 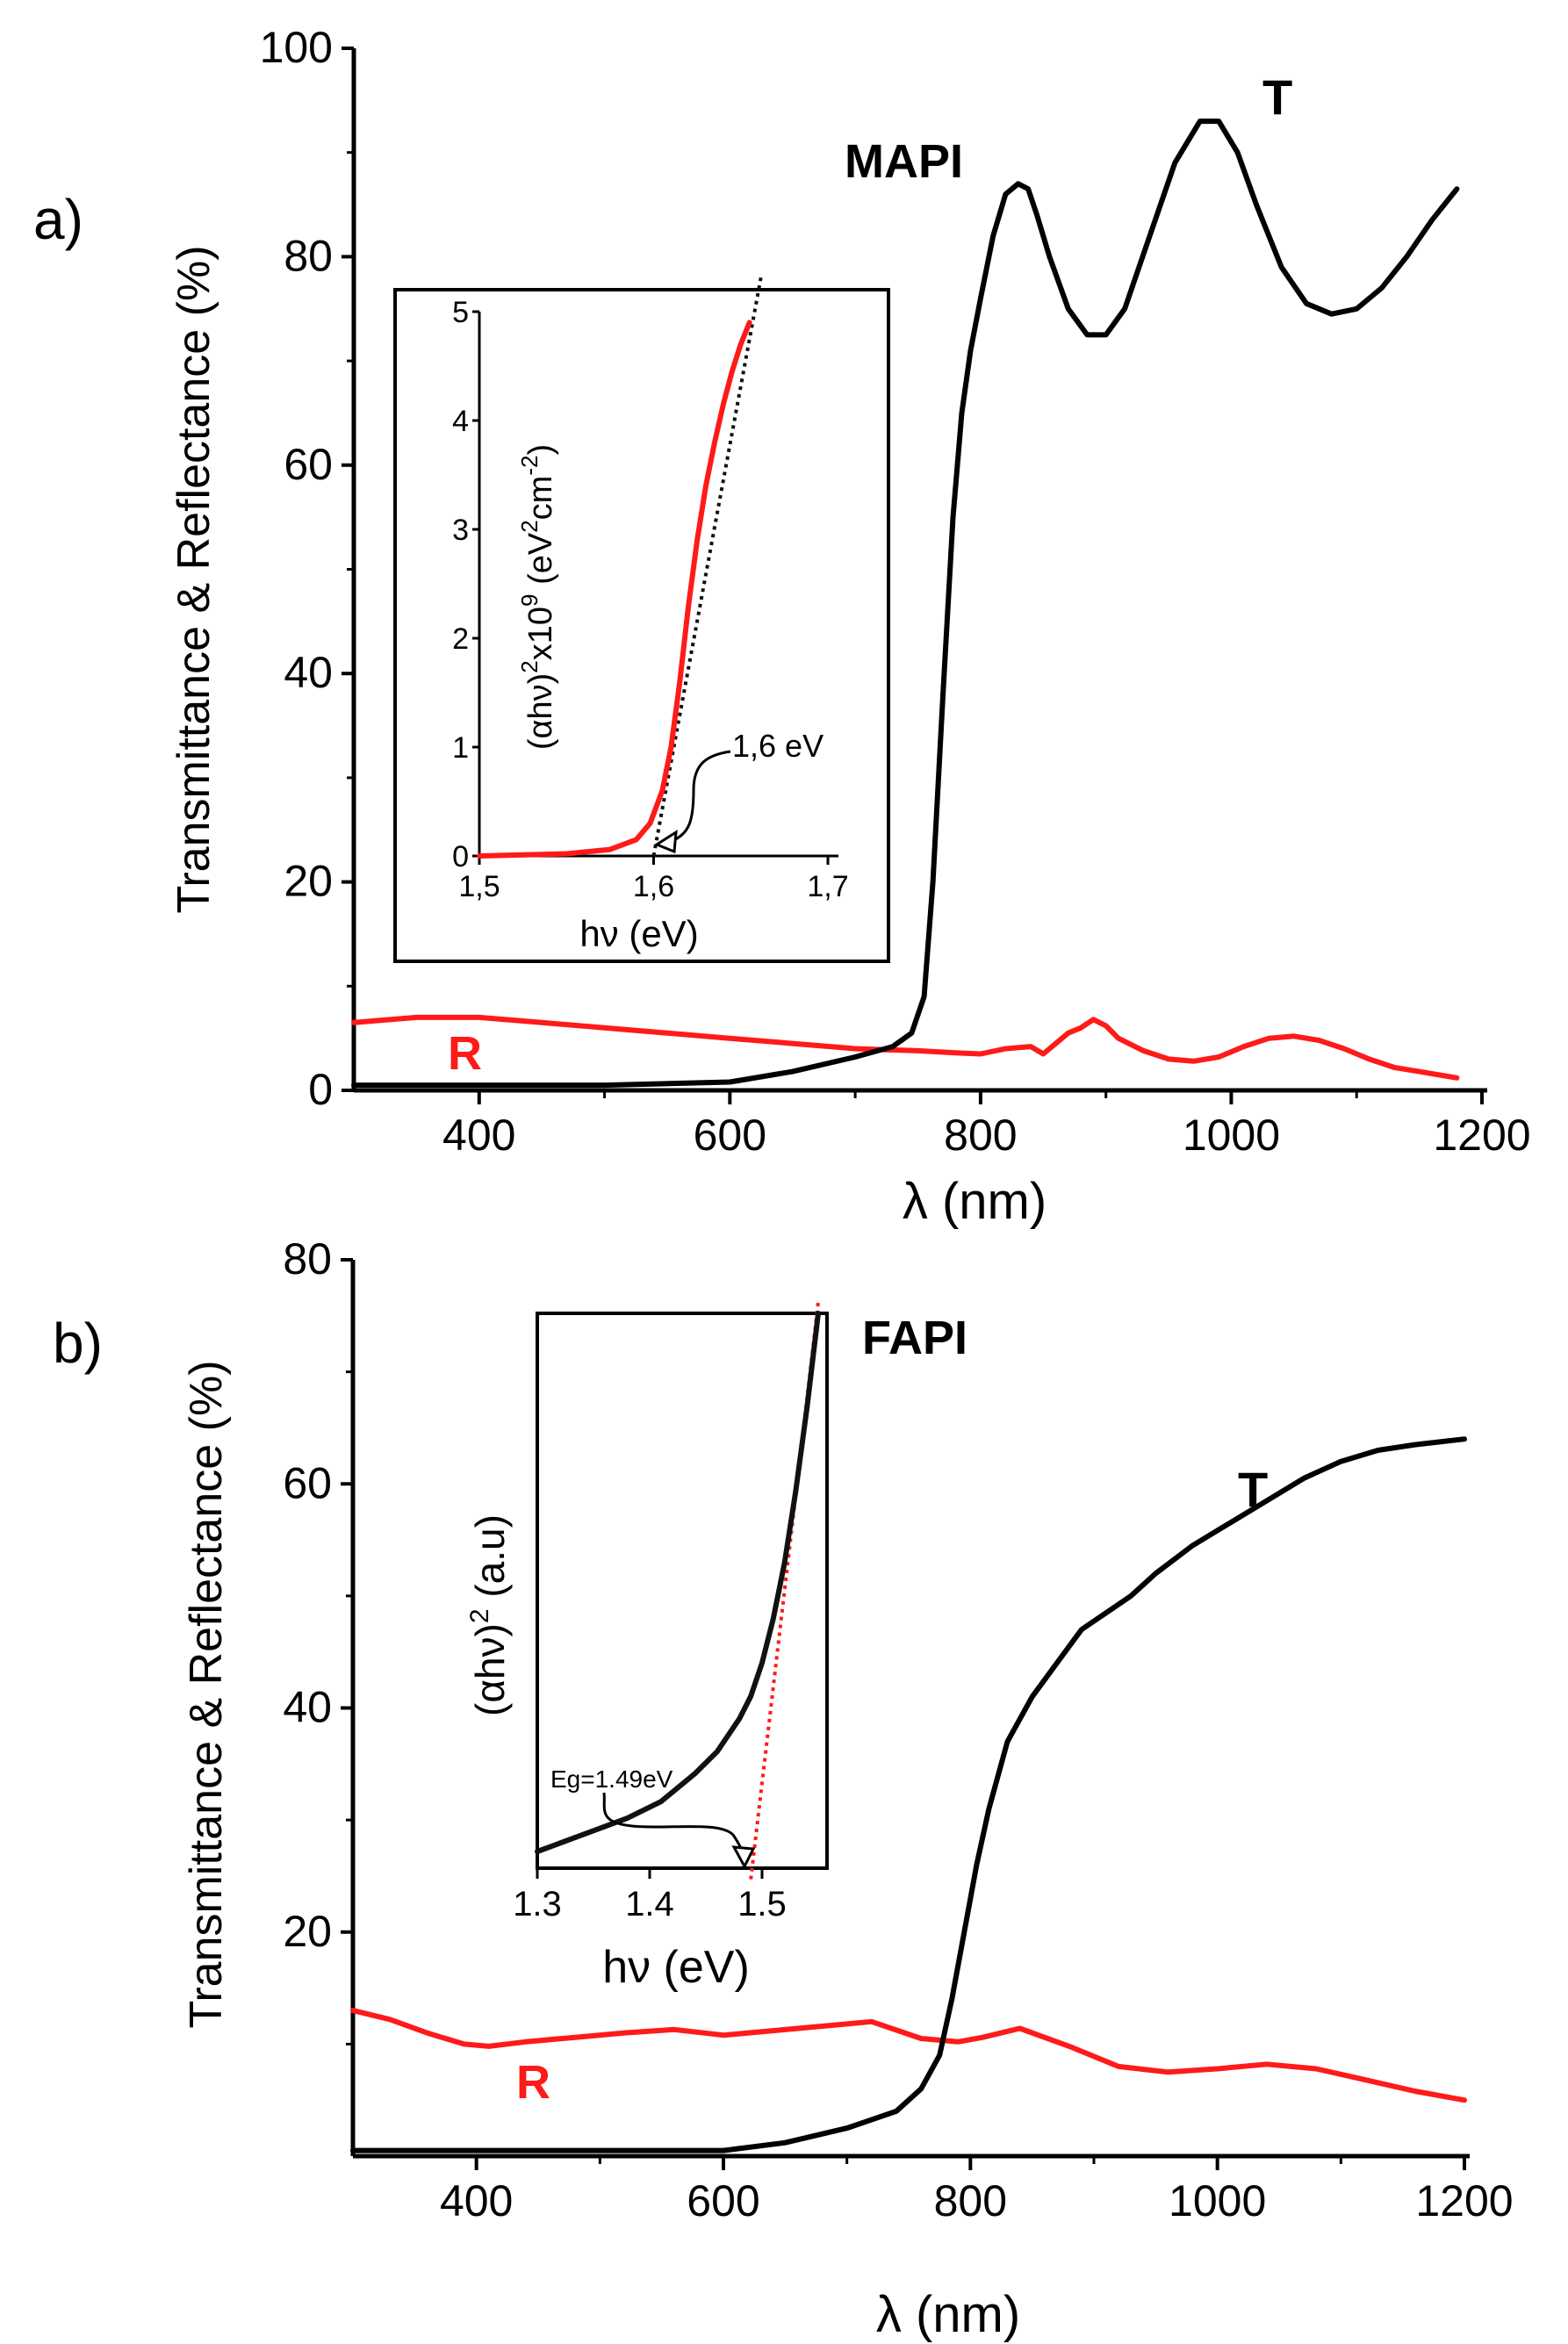 What do you see at coordinates (460, 748) in the screenshot?
I see `inset-y-tick-label: 1` at bounding box center [460, 748].